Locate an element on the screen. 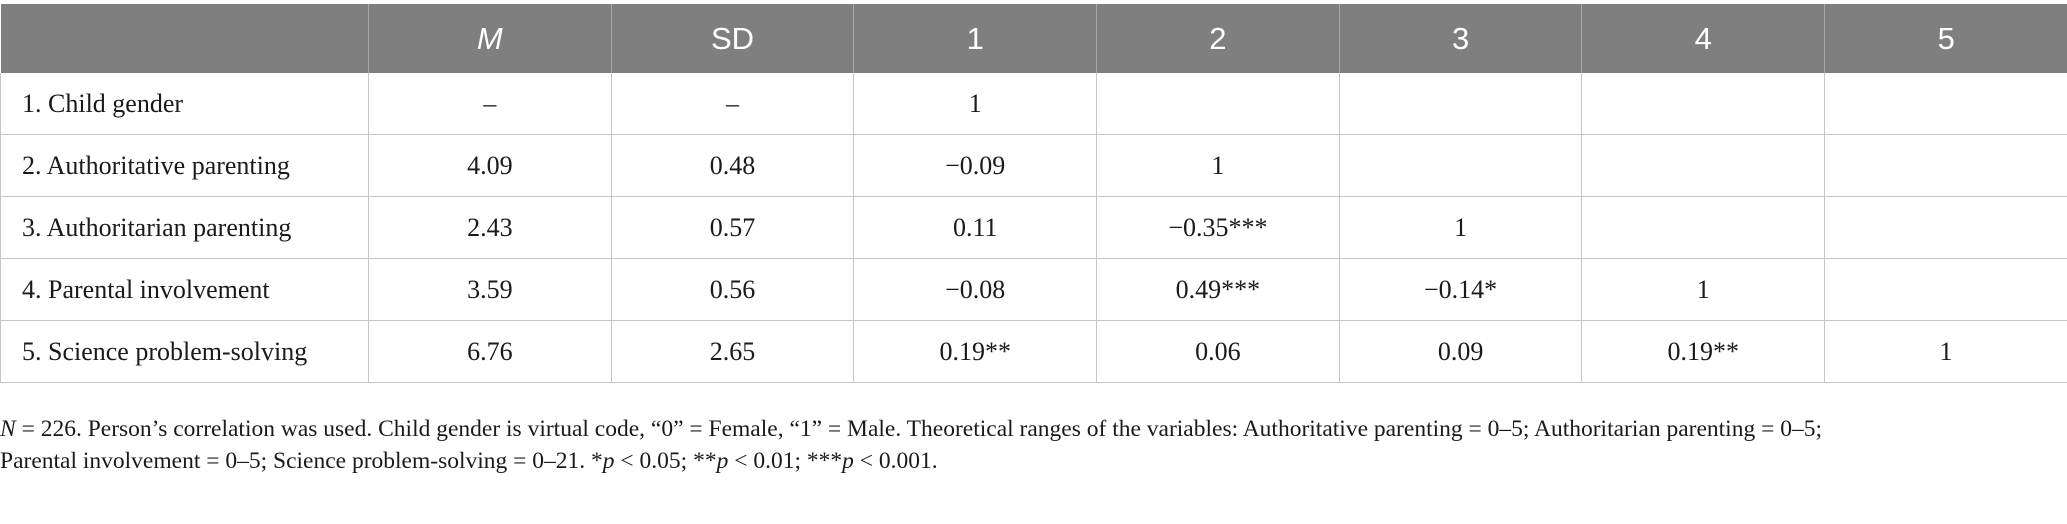 This screenshot has height=524, width=2067. n-symbol: N is located at coordinates (8, 429).